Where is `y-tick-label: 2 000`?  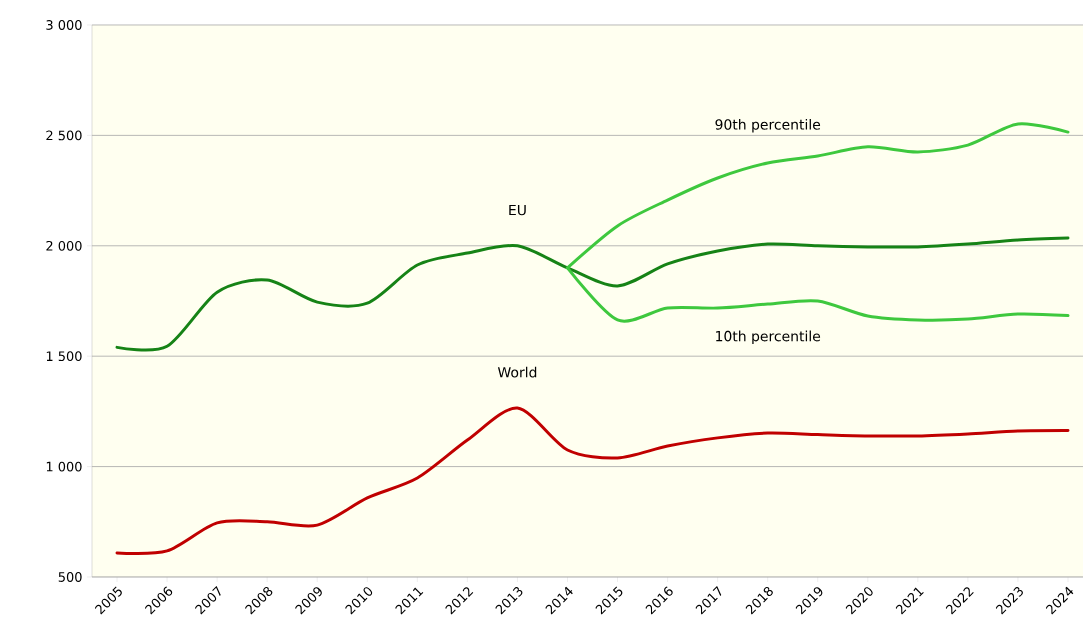
y-tick-label: 2 000 is located at coordinates (64, 245).